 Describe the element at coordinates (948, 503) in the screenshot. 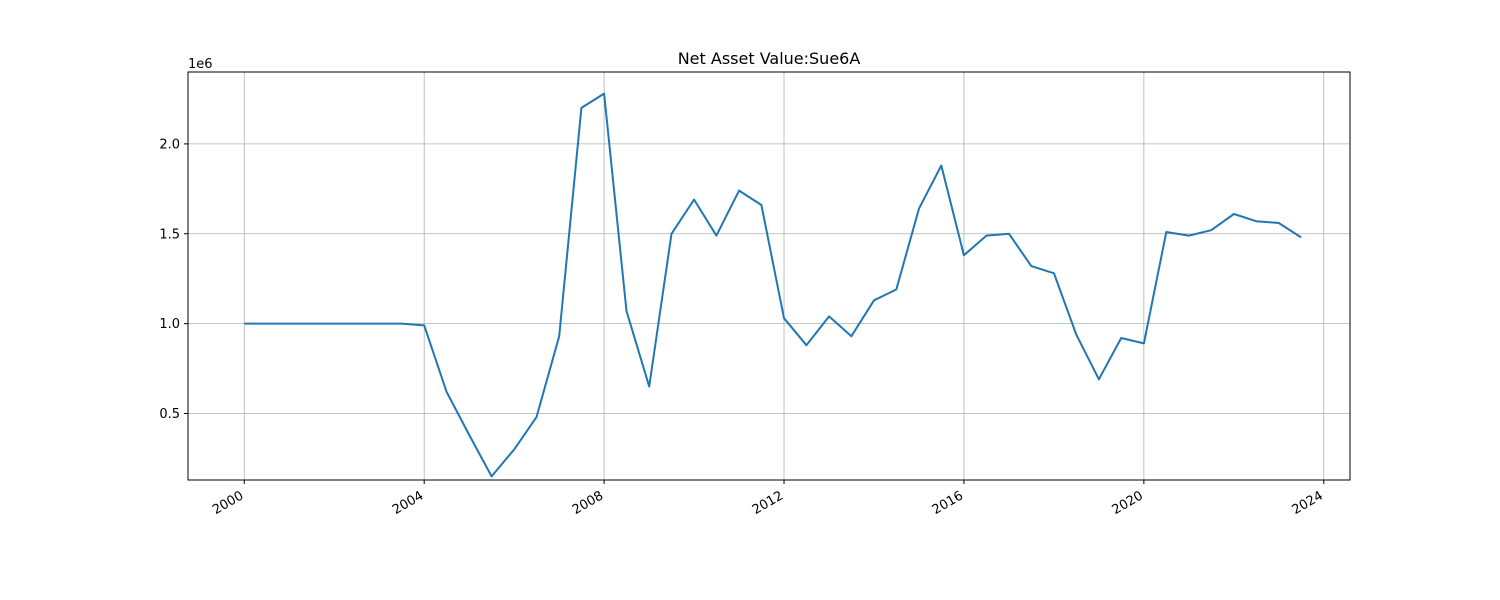

I see `x-tick-label: 2016` at that location.